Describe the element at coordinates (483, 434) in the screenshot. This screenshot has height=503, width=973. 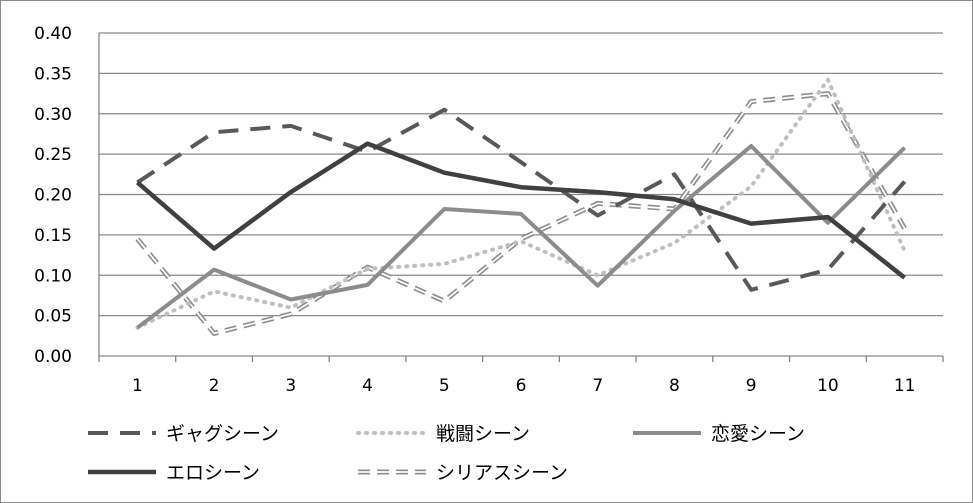
I see `legend-label-1: 戦闘シーン` at that location.